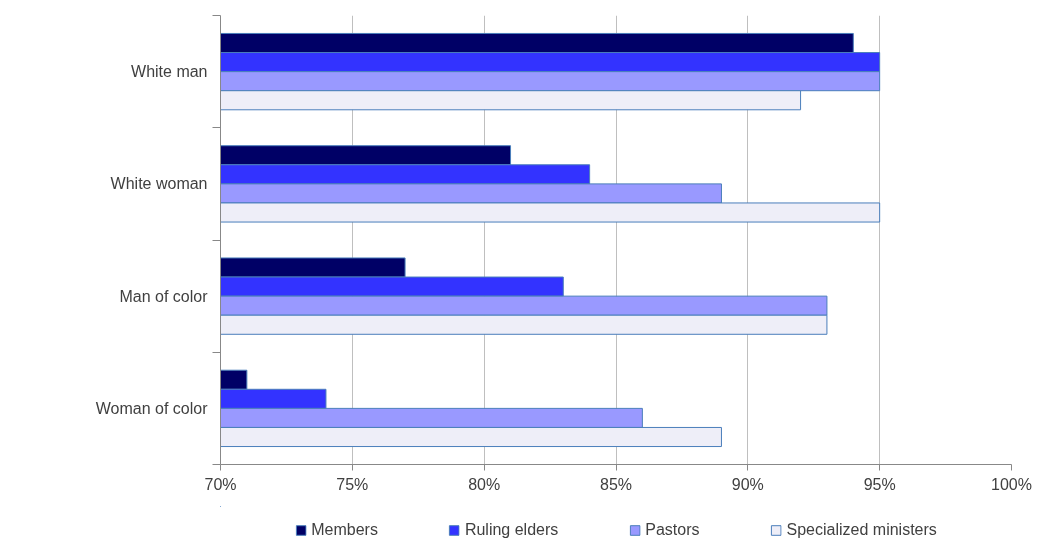 This screenshot has width=1047, height=558. Describe the element at coordinates (616, 484) in the screenshot. I see `x-tick-label: 85%` at that location.